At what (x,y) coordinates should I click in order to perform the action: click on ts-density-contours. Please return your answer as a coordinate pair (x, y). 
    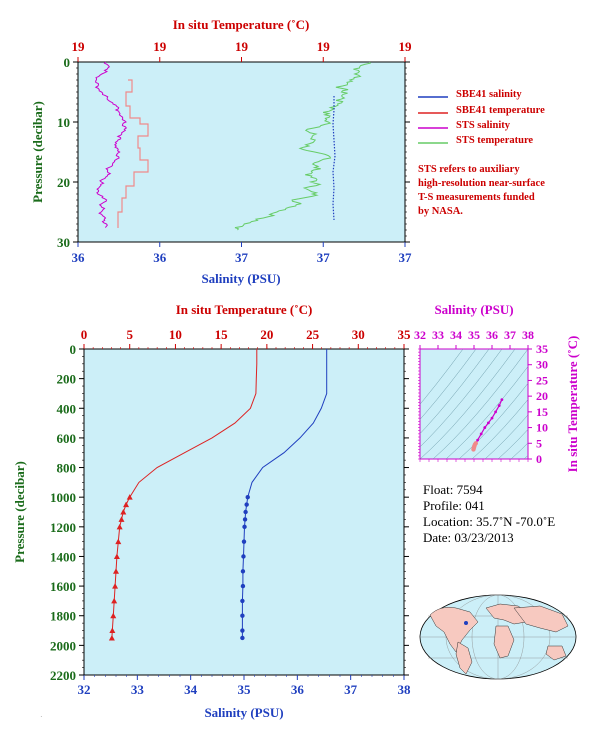
    Looking at the image, I should click on (474, 404).